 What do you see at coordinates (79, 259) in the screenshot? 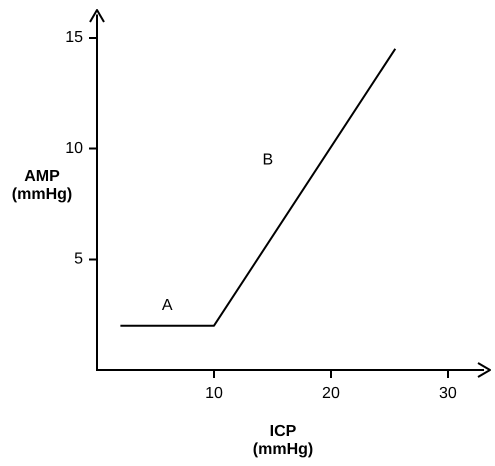
I see `y-tick-label: 5` at bounding box center [79, 259].